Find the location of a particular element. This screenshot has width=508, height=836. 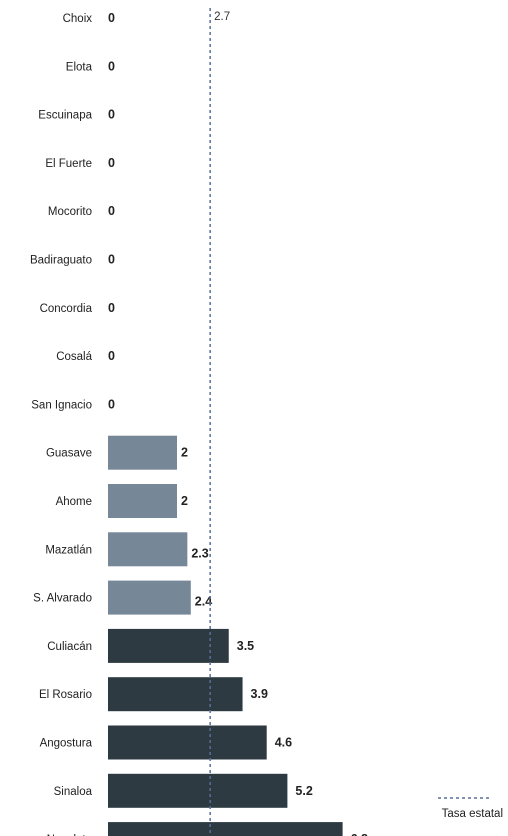

category-label: San Ignacio is located at coordinates (61, 405).